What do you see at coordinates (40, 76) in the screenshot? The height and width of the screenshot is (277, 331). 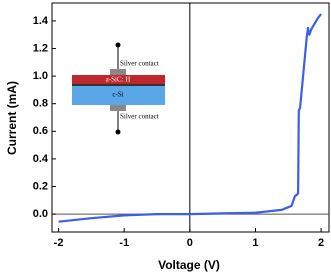 I see `y-tick-label: 1.0` at bounding box center [40, 76].